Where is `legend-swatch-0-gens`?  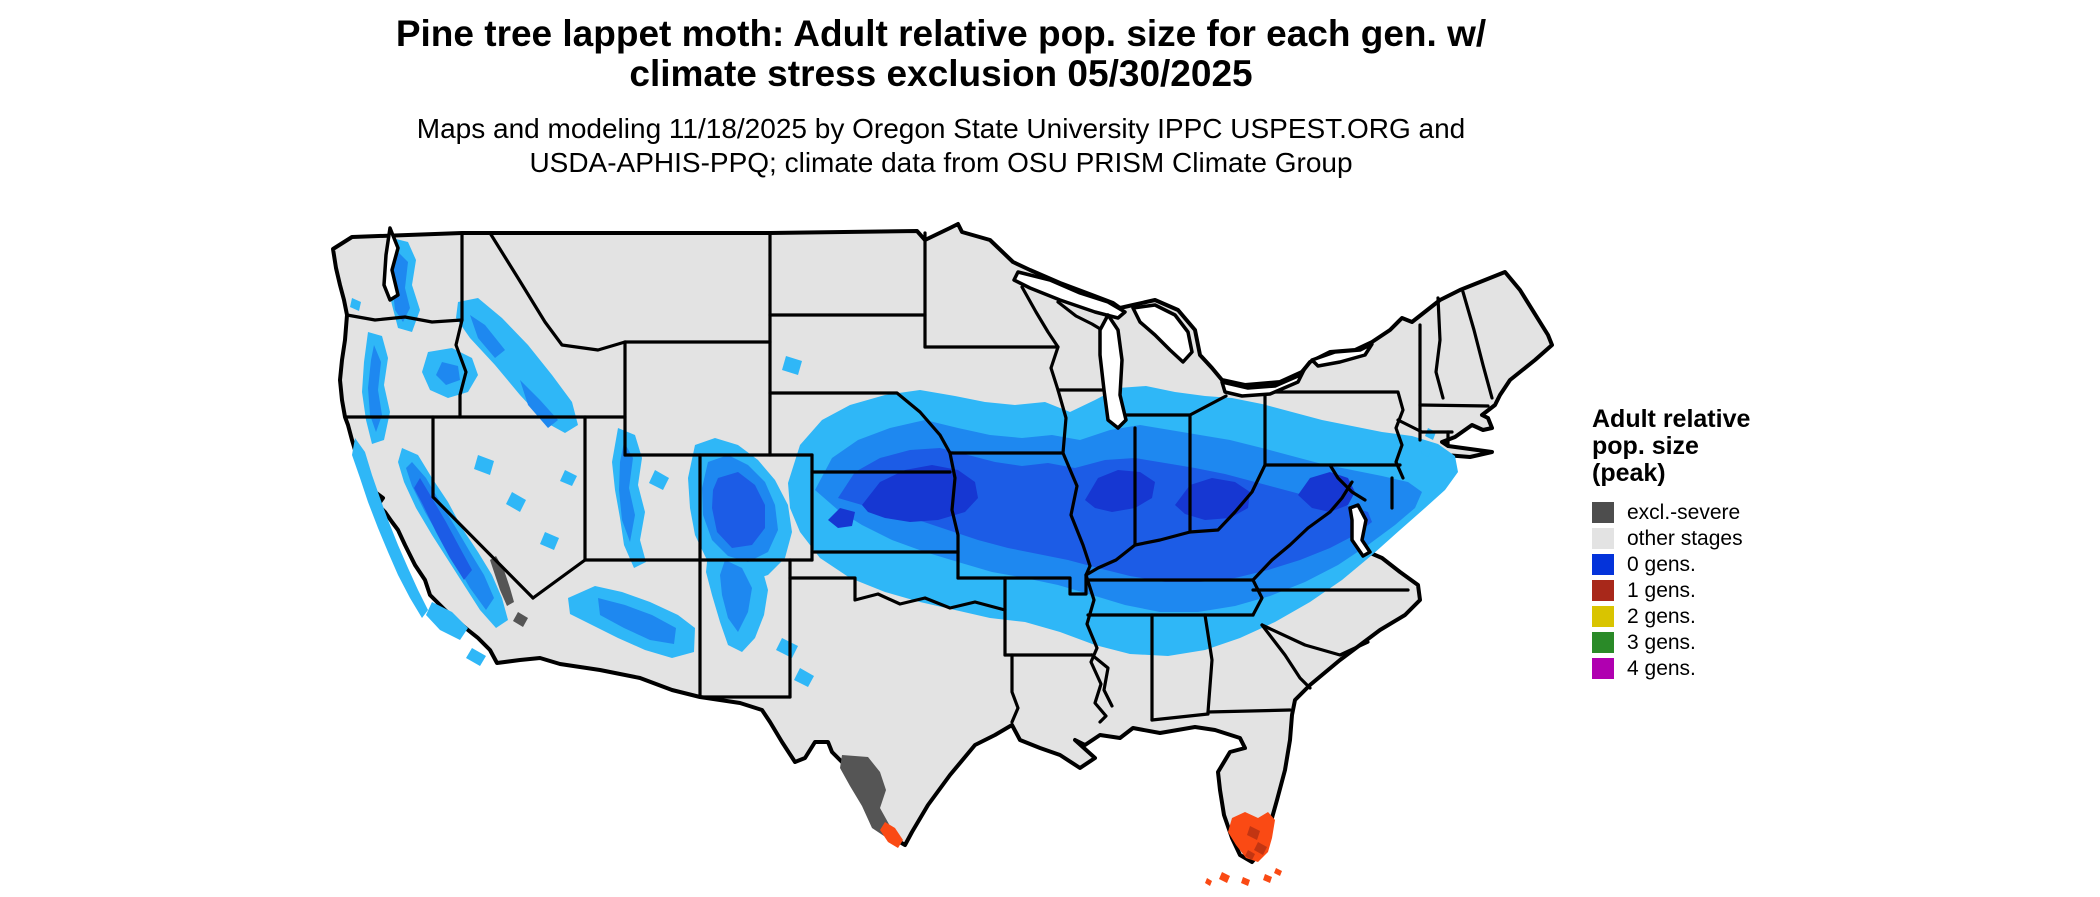 legend-swatch-0-gens is located at coordinates (1603, 564).